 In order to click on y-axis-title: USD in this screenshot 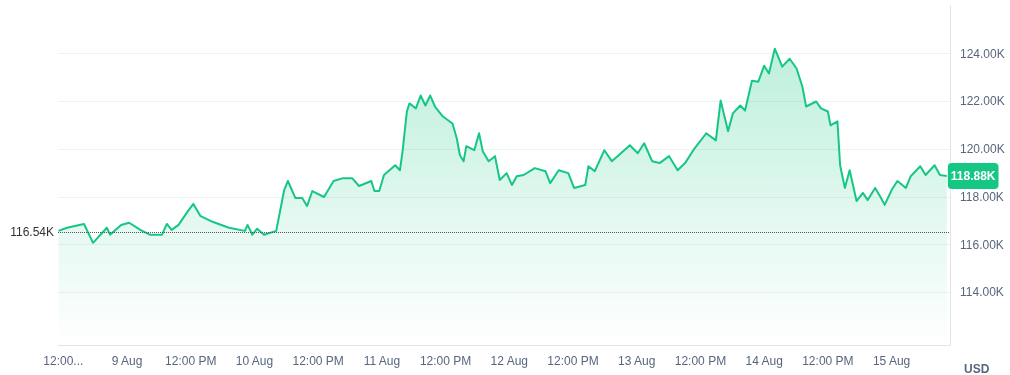, I will do `click(977, 368)`.